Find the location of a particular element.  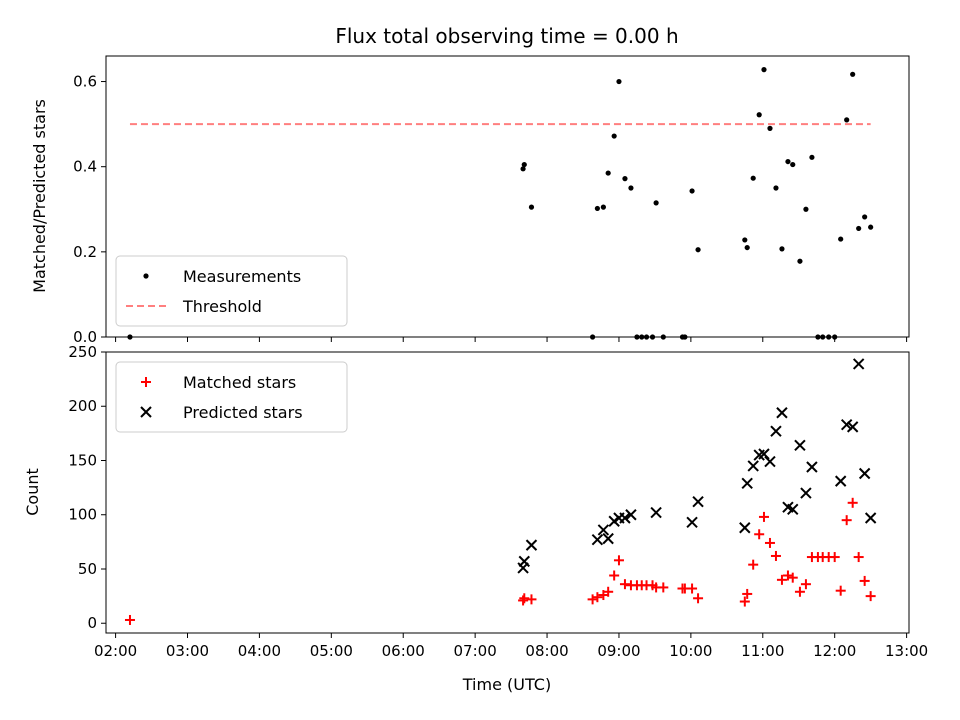

top-x-axis is located at coordinates (511, 339).